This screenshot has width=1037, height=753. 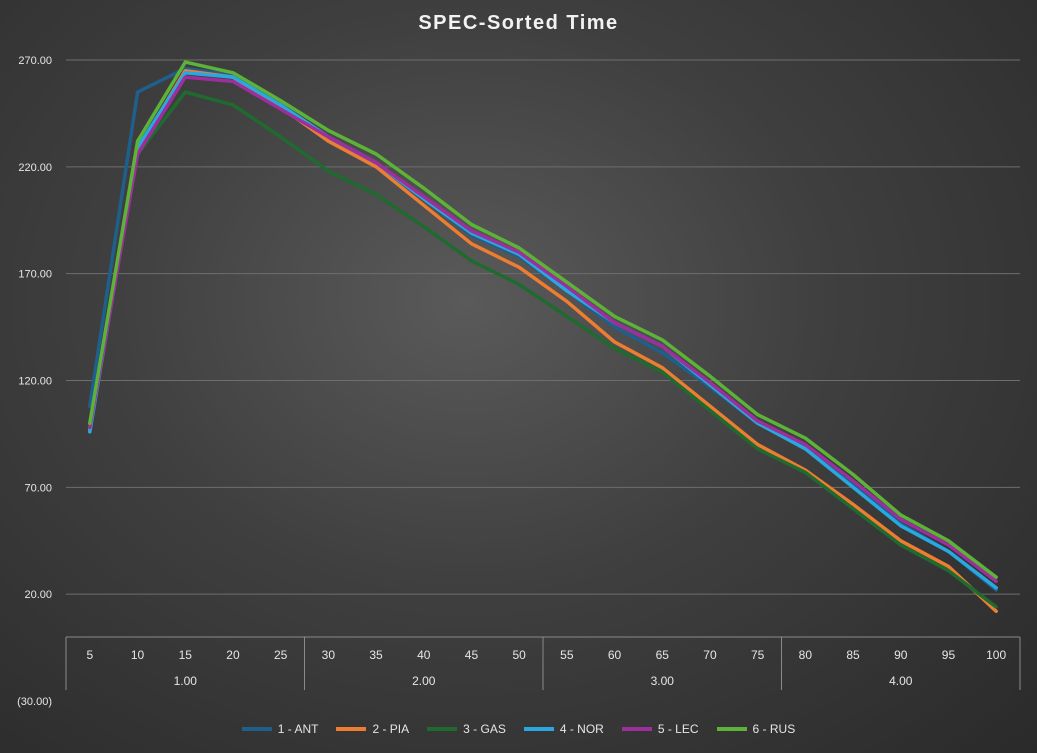 What do you see at coordinates (853, 655) in the screenshot?
I see `x-tick-label: 85` at bounding box center [853, 655].